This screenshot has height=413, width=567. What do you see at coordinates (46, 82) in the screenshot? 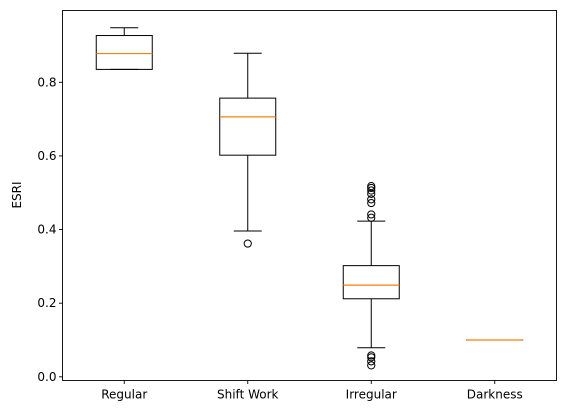
I see `y-tick-label: 0.8` at bounding box center [46, 82].